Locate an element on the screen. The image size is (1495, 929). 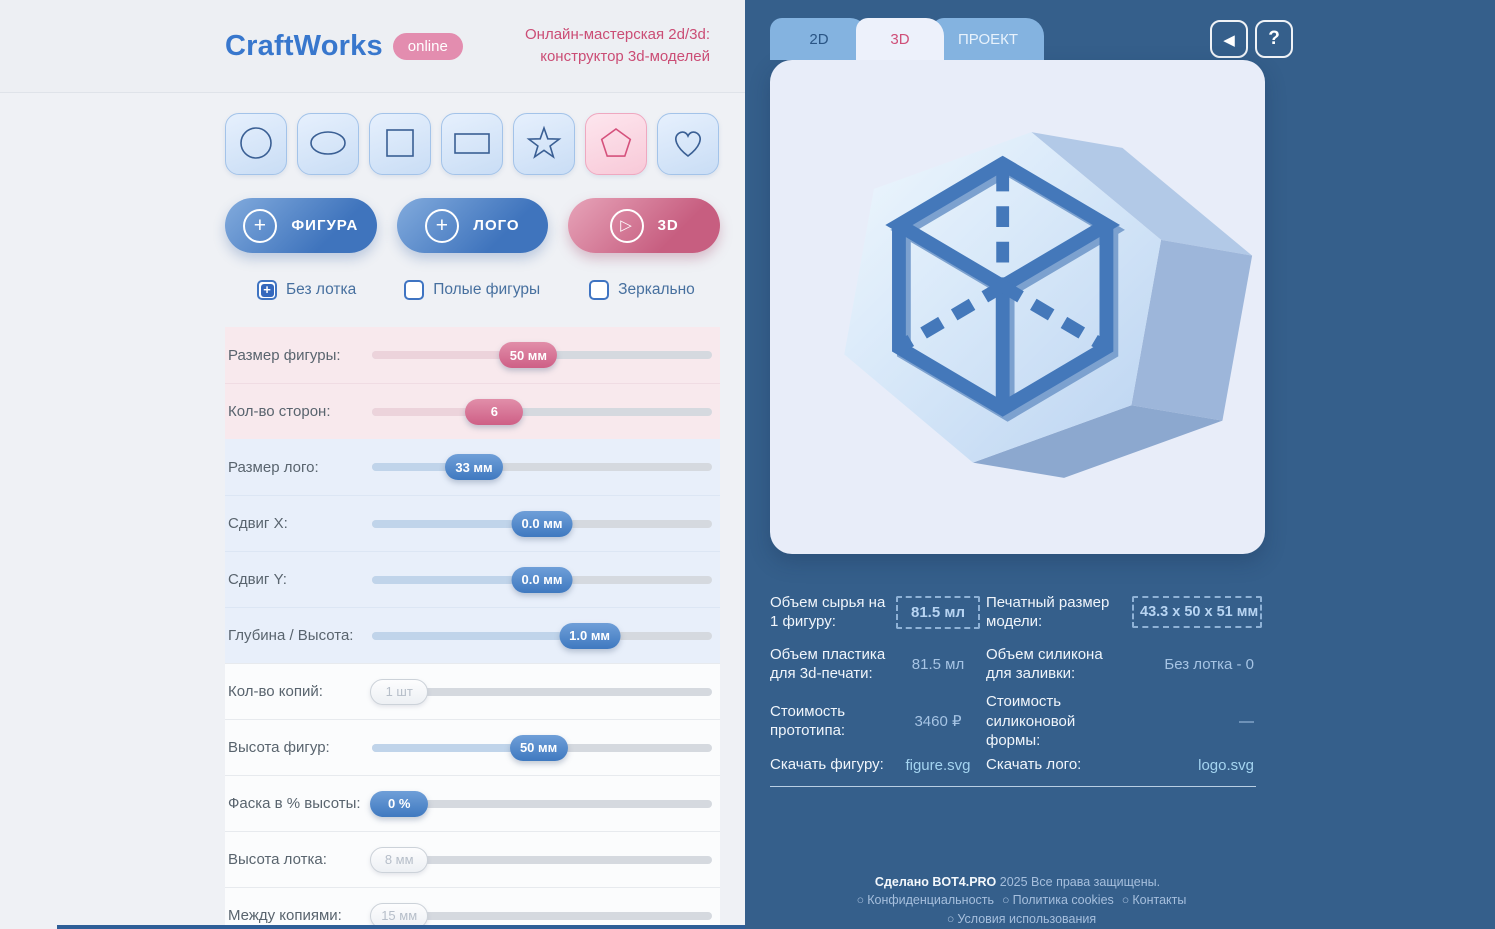
slider-label: Сдвиг Y: is located at coordinates (257, 579).